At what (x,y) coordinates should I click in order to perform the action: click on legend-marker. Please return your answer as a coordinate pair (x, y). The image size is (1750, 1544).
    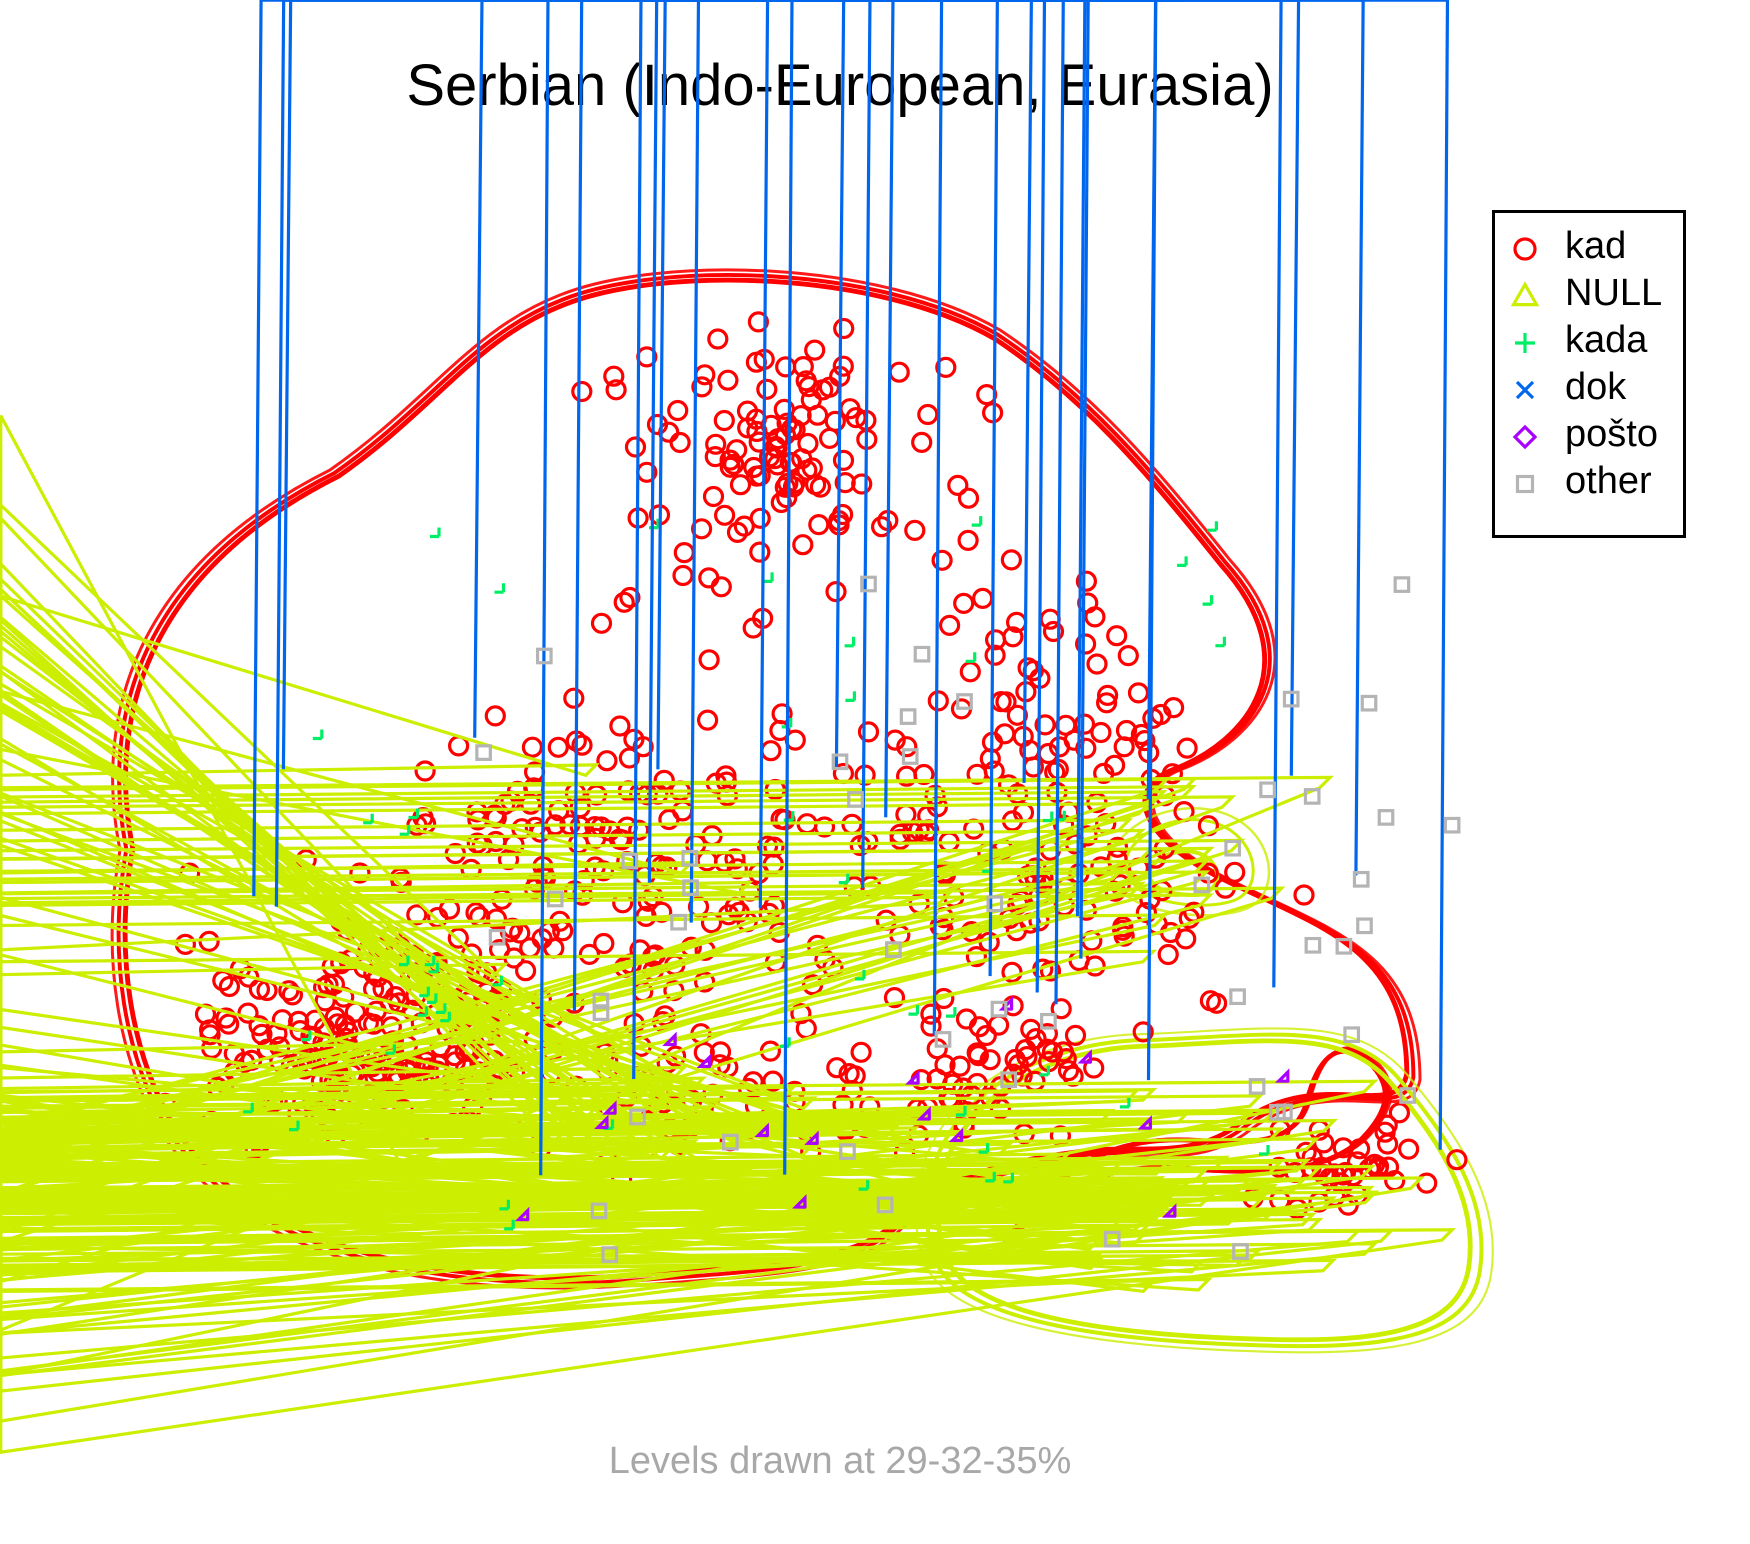
    Looking at the image, I should click on (1525, 437).